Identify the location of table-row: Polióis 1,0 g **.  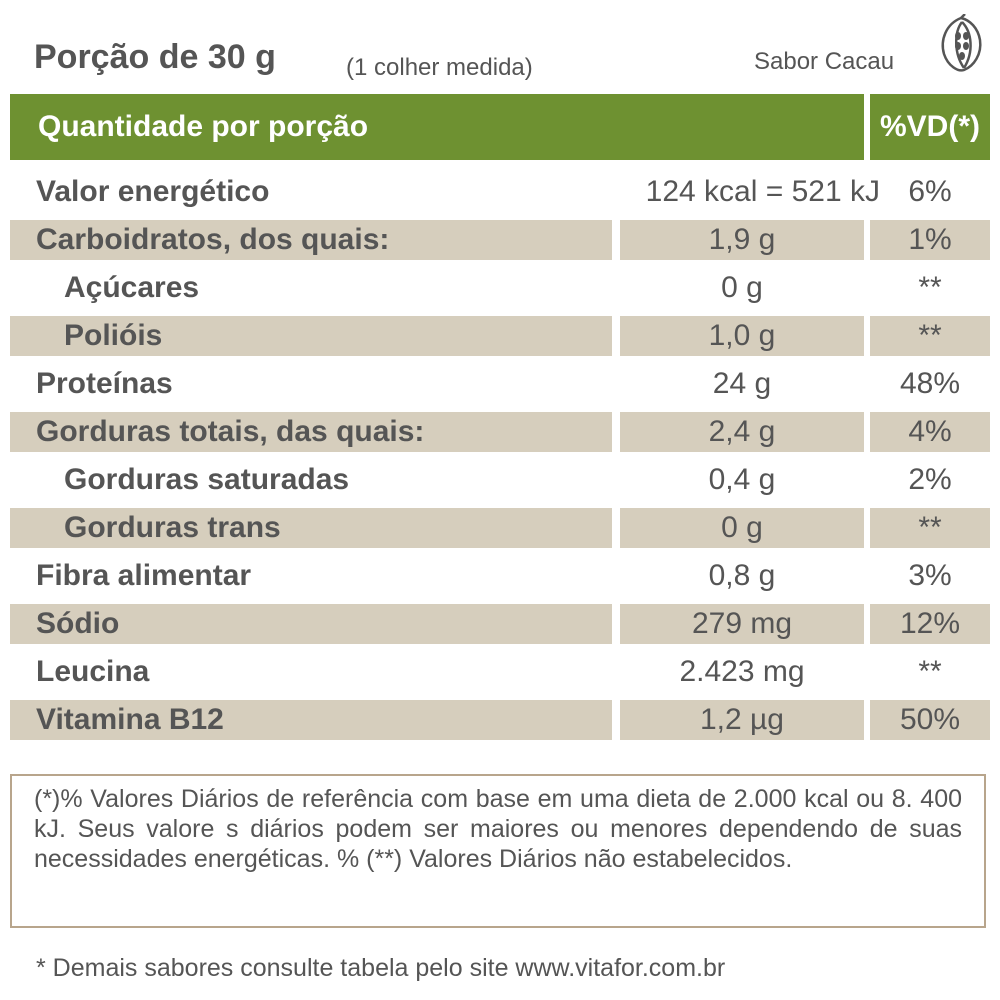
(500, 338).